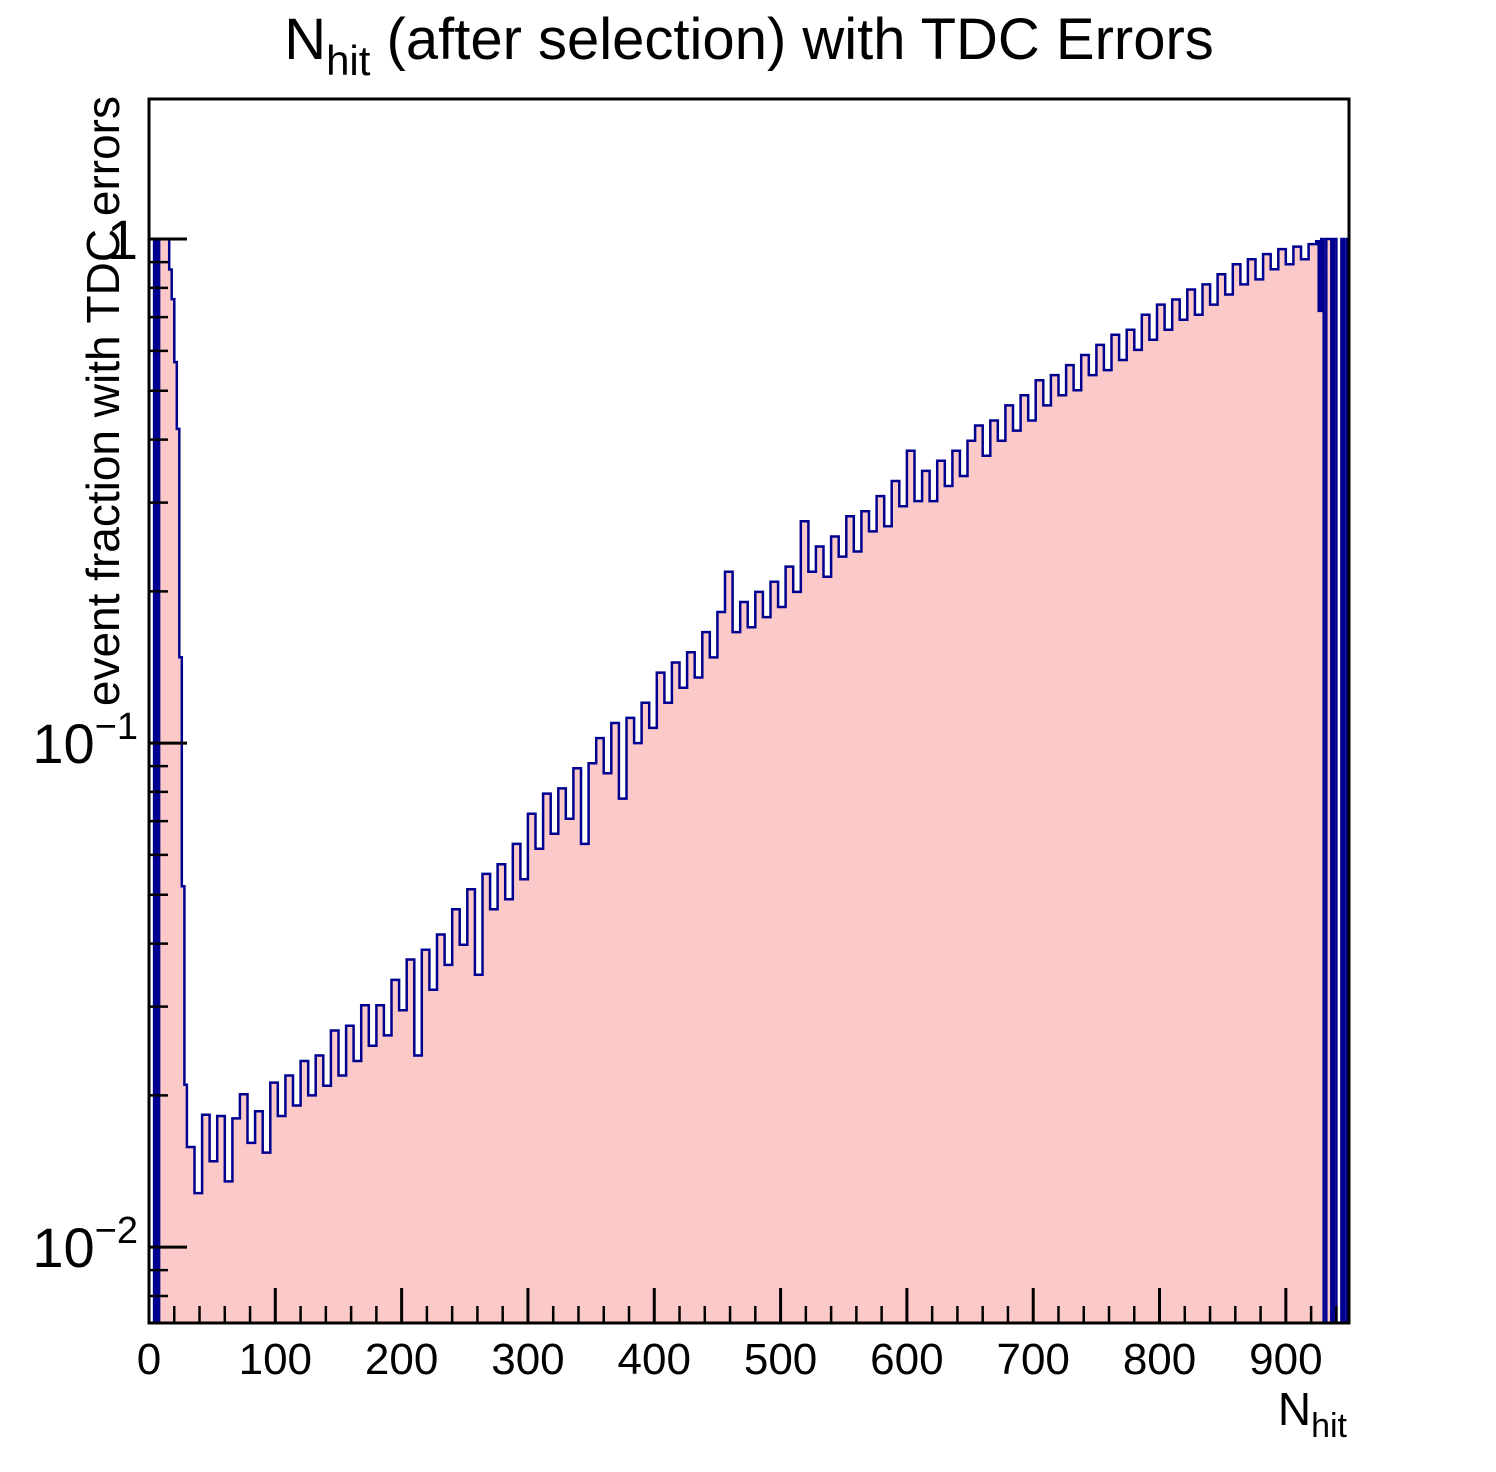 This screenshot has width=1496, height=1472. I want to click on x-tick-label: 200, so click(401, 1359).